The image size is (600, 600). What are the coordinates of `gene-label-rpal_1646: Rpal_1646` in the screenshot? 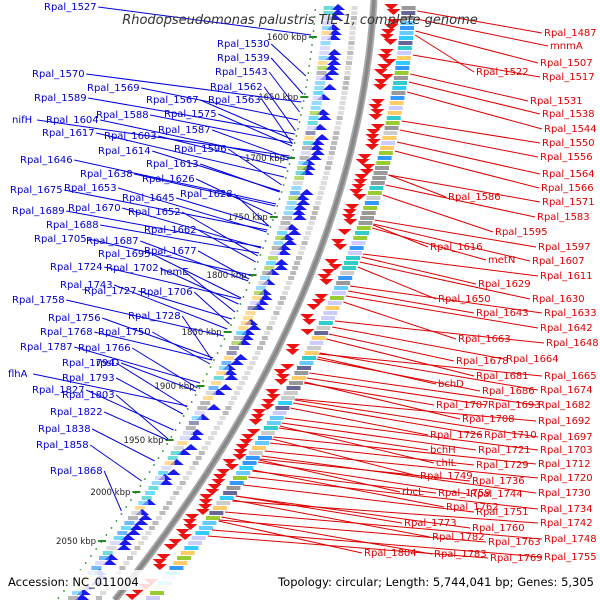 It's located at (46, 160).